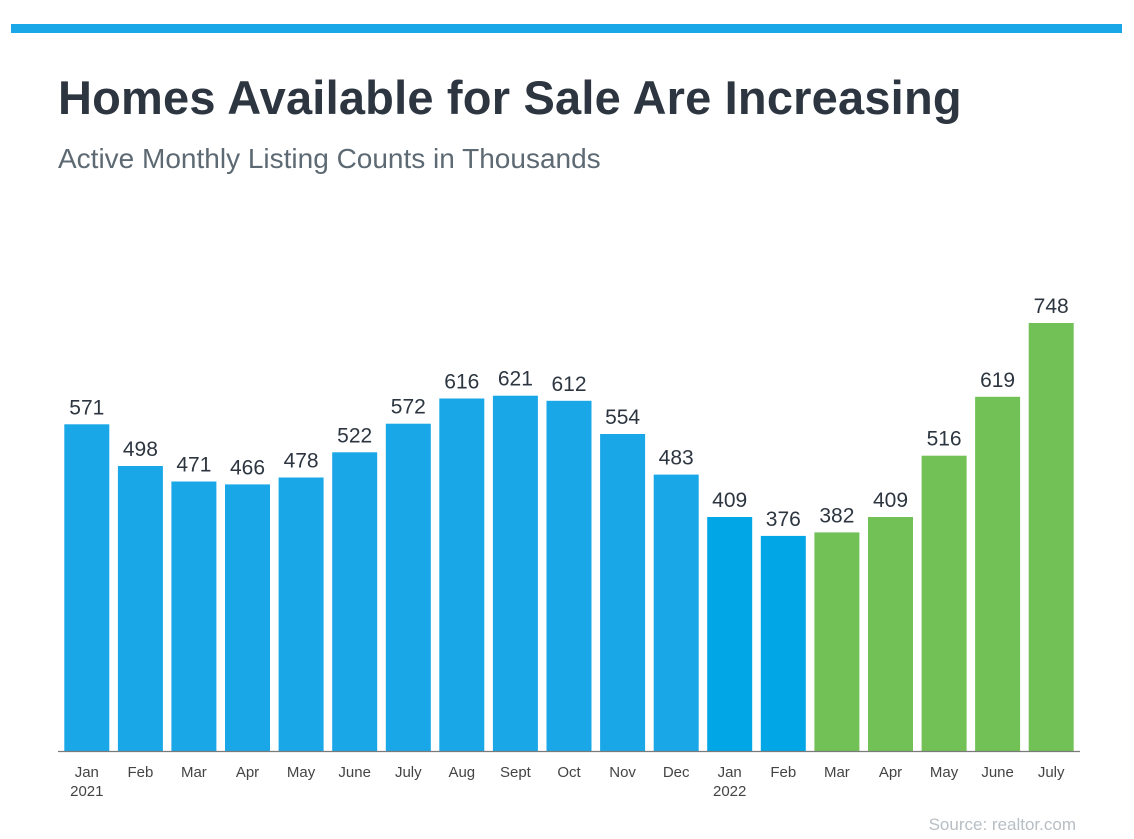 Image resolution: width=1134 pixels, height=839 pixels. I want to click on data-label-12: 483, so click(676, 458).